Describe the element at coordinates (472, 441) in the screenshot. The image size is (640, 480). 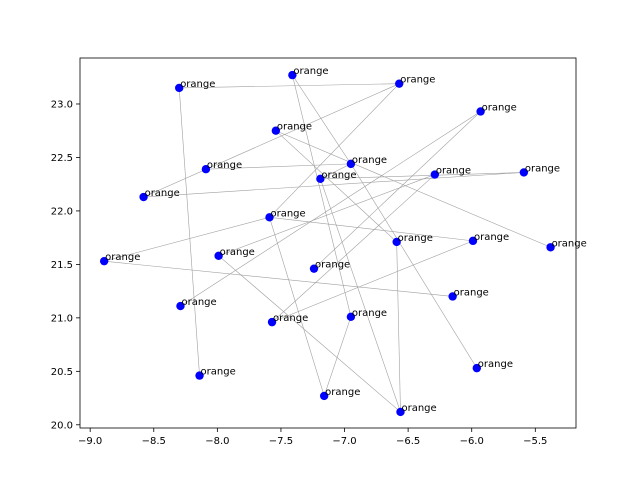
I see `x-tick-label-6: −6.0` at that location.